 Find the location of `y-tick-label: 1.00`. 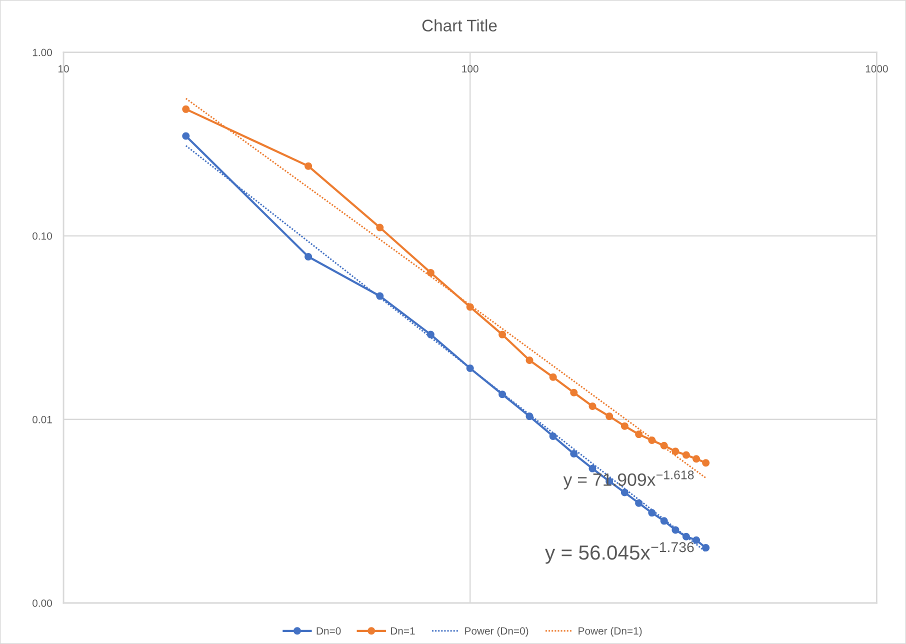

y-tick-label: 1.00 is located at coordinates (42, 52).